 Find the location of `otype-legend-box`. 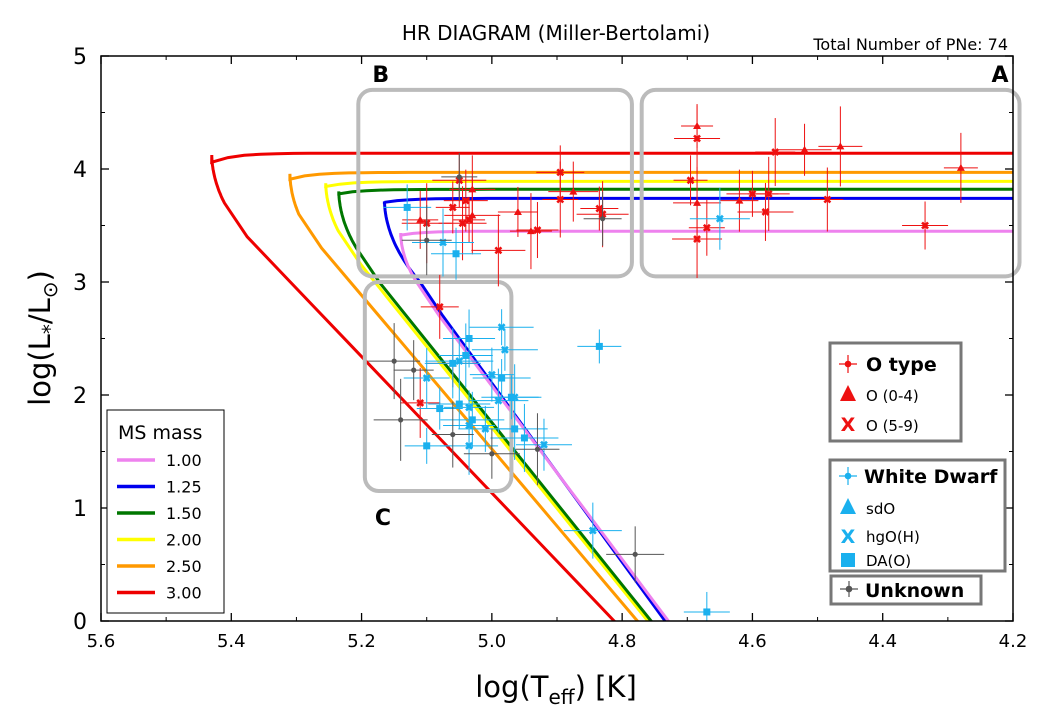

otype-legend-box is located at coordinates (895, 392).